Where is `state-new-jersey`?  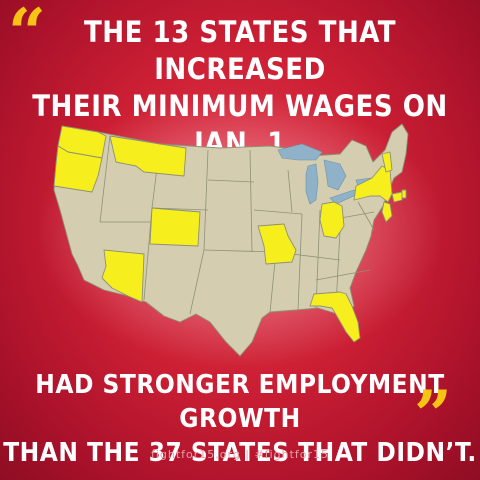
state-new-jersey is located at coordinates (387, 212).